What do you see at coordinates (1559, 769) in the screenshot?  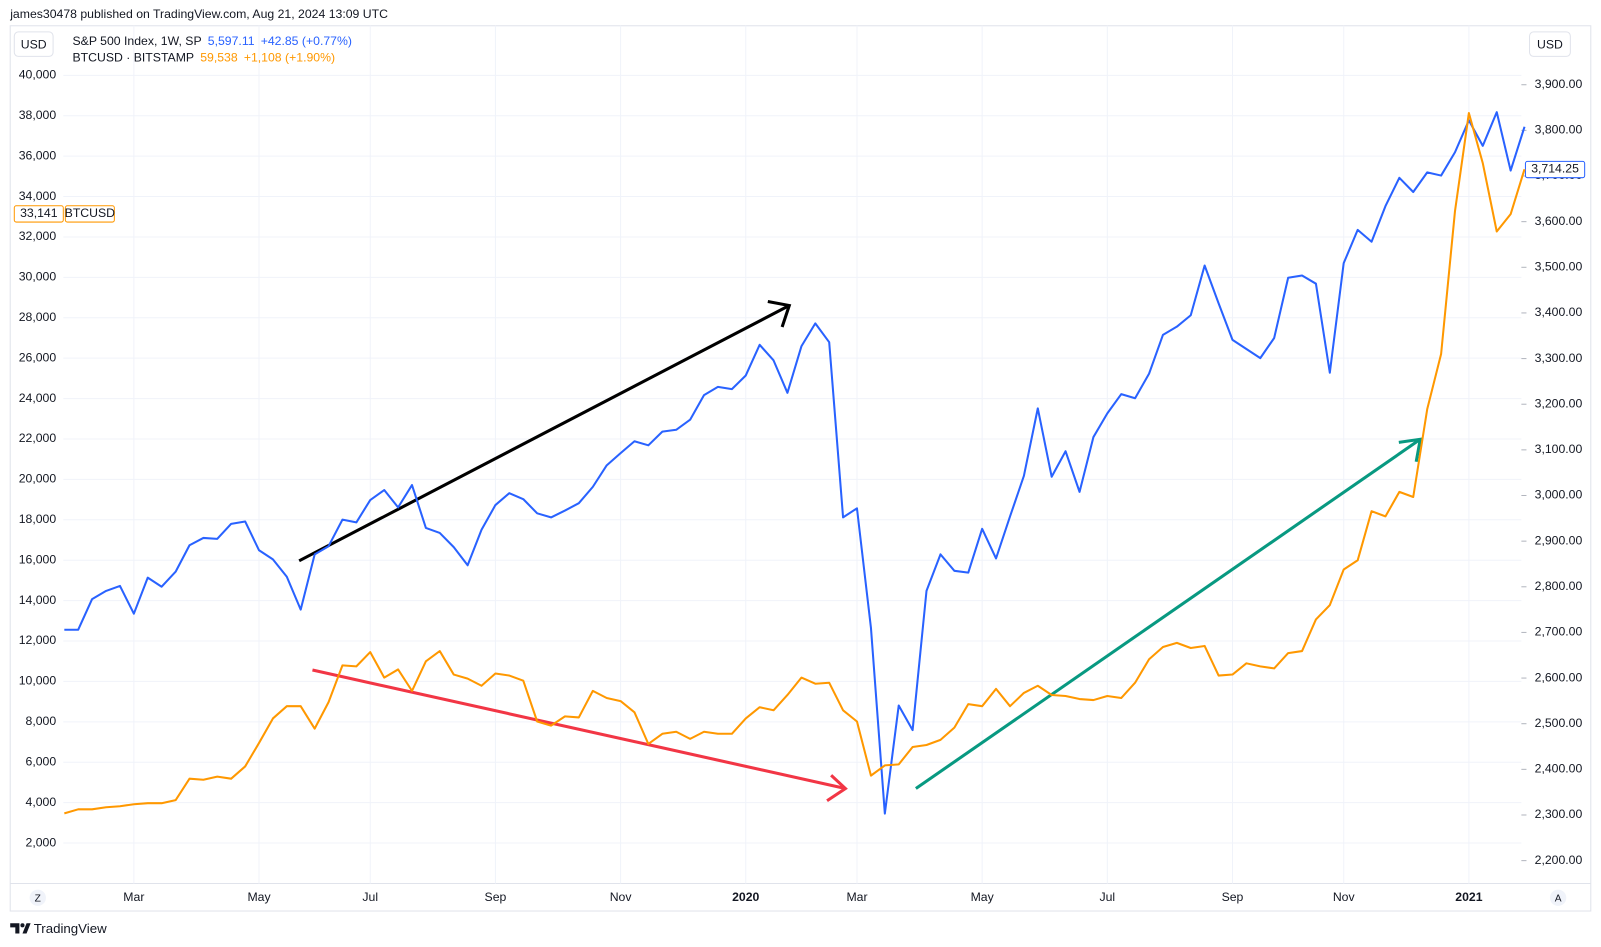 I see `y2-tick-label: 2,400.00` at bounding box center [1559, 769].